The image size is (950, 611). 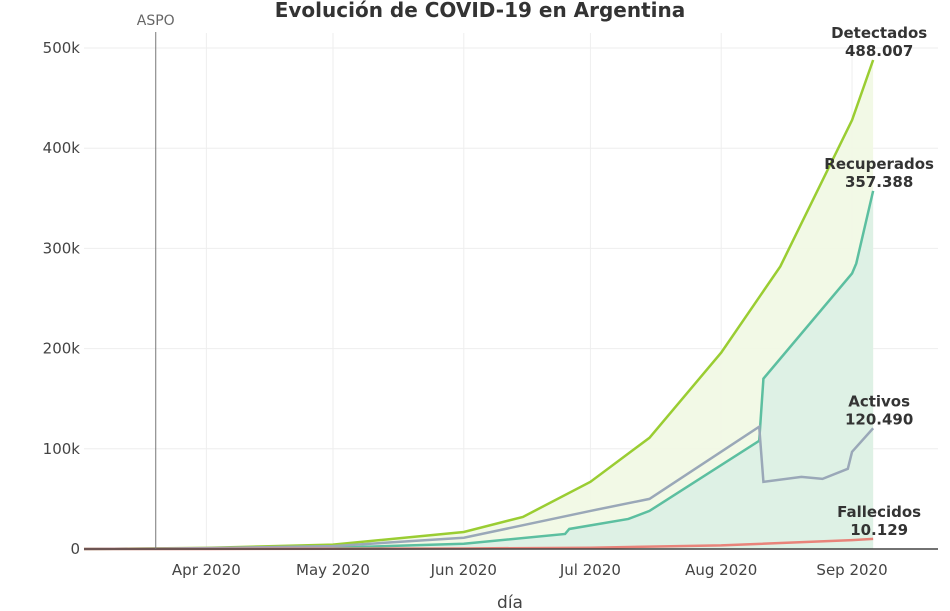 I want to click on series-value-activos: 120.490, so click(x=879, y=419).